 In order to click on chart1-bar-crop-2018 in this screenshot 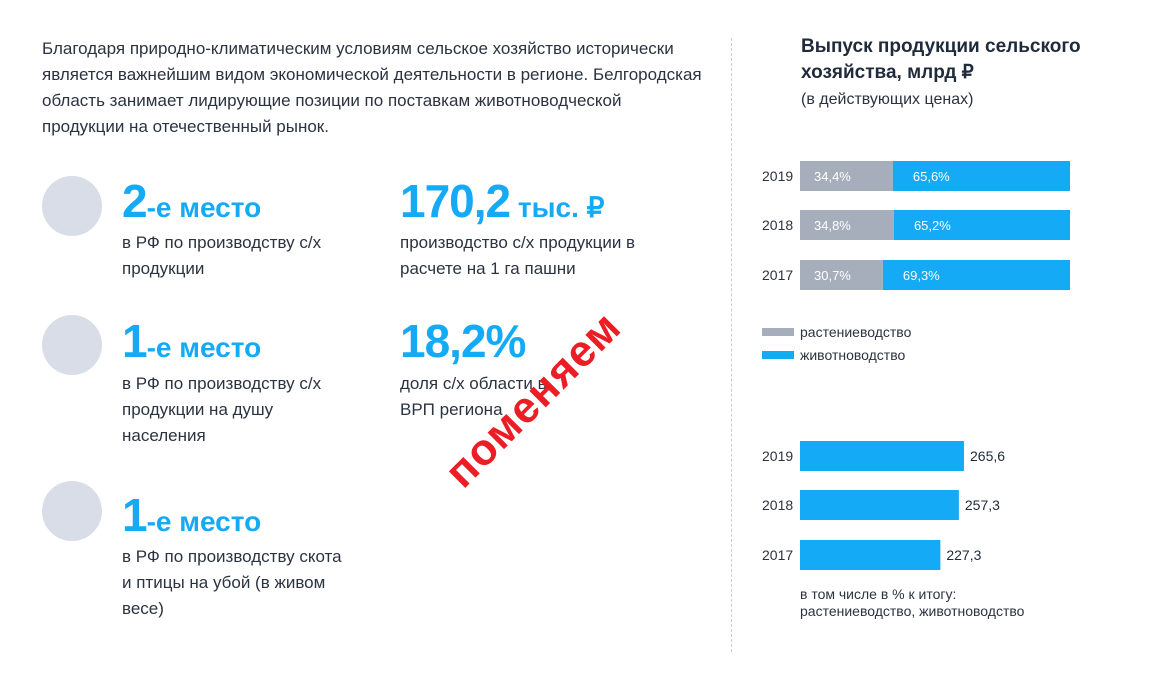, I will do `click(847, 225)`.